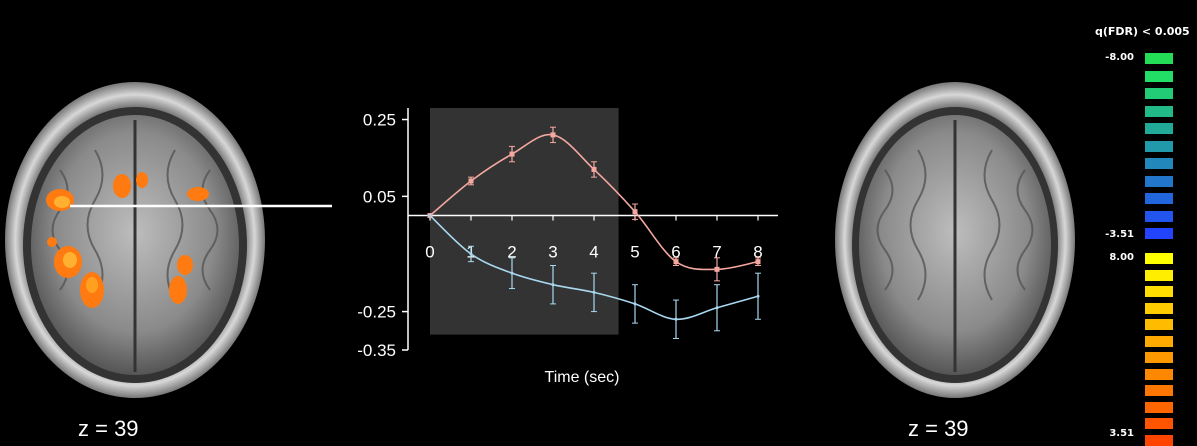  Describe the element at coordinates (757, 252) in the screenshot. I see `x-tick-label: 8` at that location.